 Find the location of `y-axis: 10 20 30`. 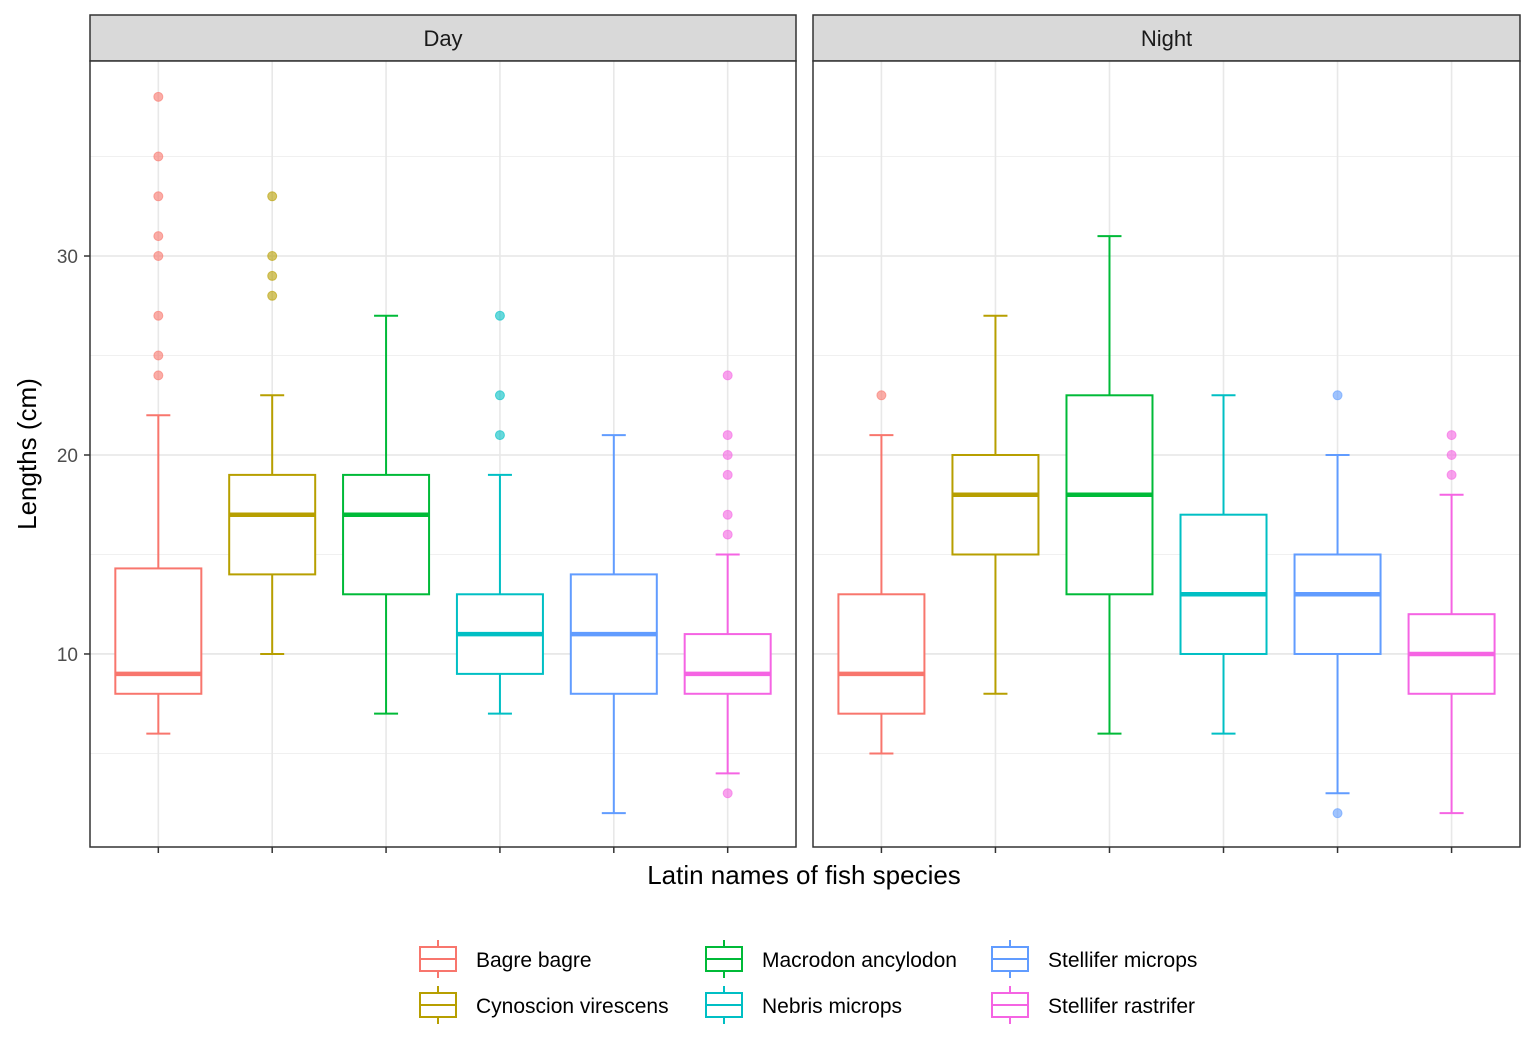

y-axis: 10 20 30 is located at coordinates (73, 456).